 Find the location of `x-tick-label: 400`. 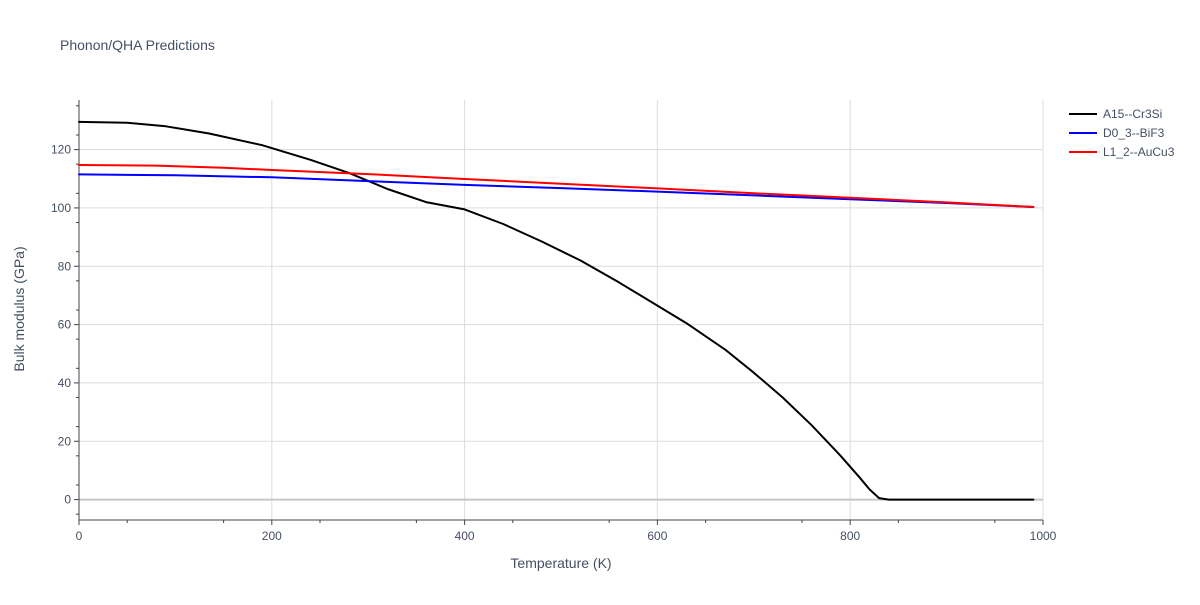

x-tick-label: 400 is located at coordinates (465, 536).